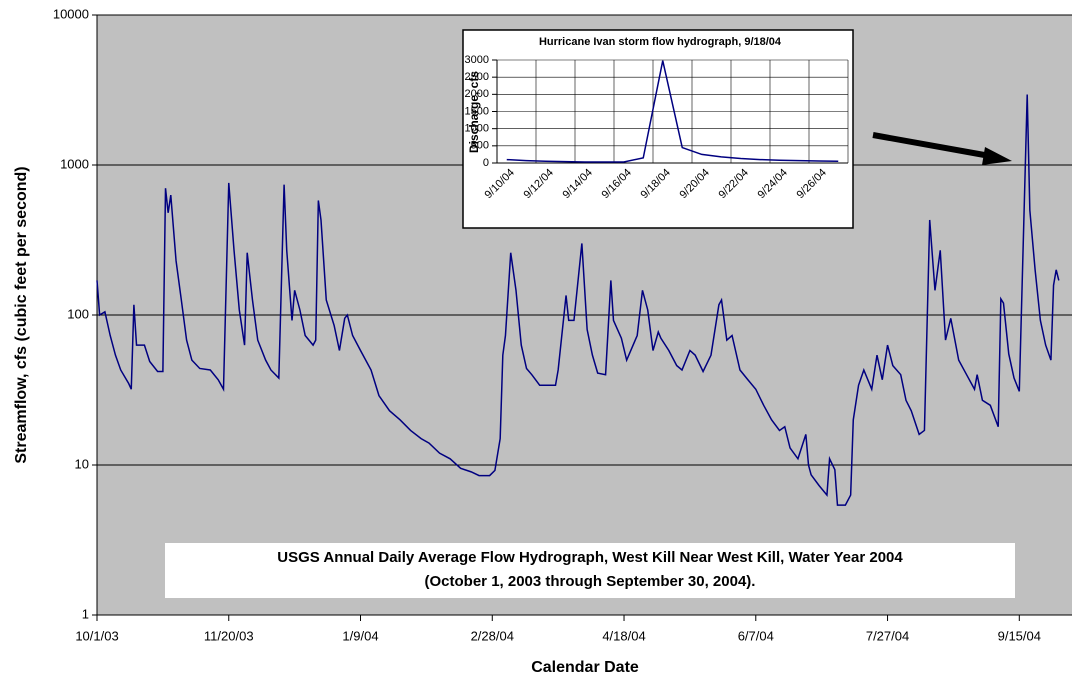 This screenshot has width=1075, height=681. What do you see at coordinates (477, 60) in the screenshot?
I see `y-tick-label: 3000` at bounding box center [477, 60].